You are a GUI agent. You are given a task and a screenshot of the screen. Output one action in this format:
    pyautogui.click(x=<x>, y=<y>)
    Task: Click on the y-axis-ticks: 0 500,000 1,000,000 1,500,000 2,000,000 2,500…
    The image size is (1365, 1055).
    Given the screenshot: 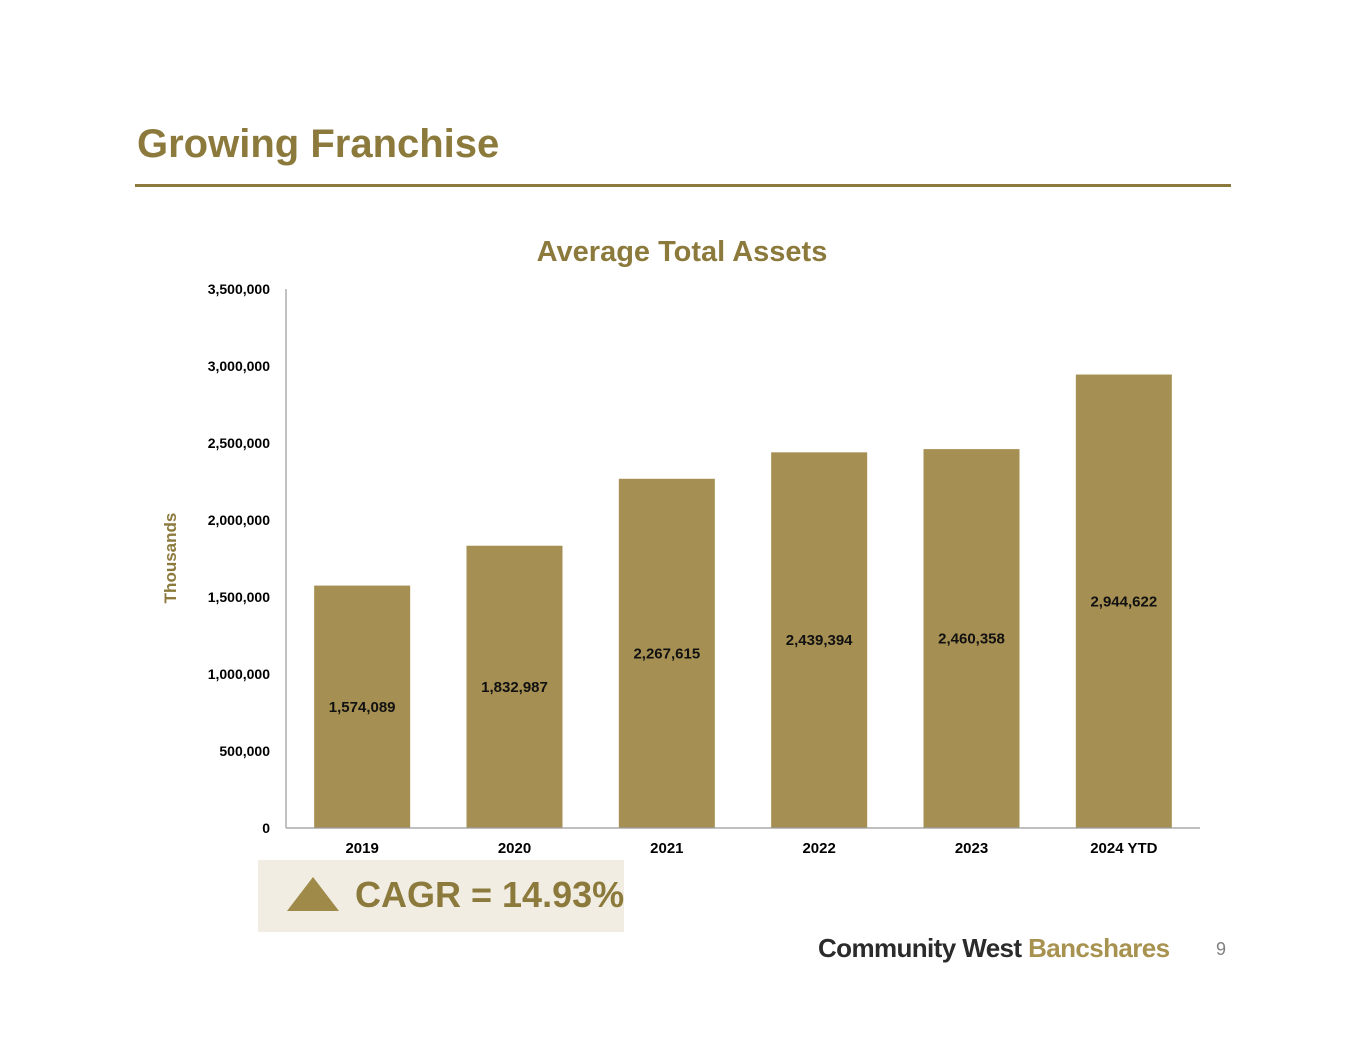 What is the action you would take?
    pyautogui.click(x=239, y=558)
    